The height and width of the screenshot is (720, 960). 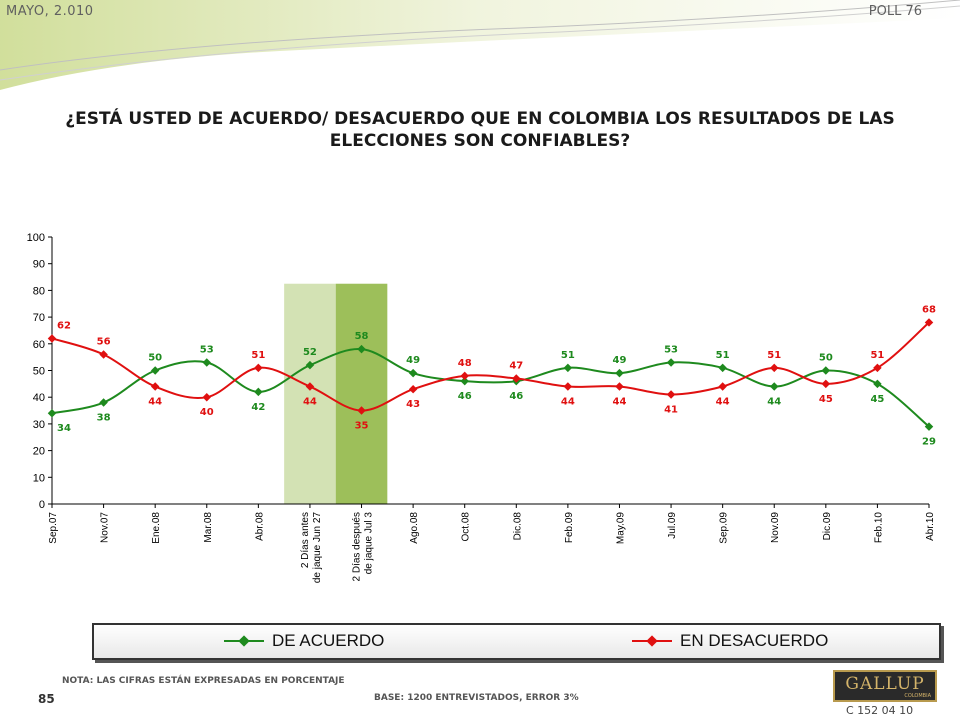 I want to click on series-1-label-15: 45, so click(x=826, y=399).